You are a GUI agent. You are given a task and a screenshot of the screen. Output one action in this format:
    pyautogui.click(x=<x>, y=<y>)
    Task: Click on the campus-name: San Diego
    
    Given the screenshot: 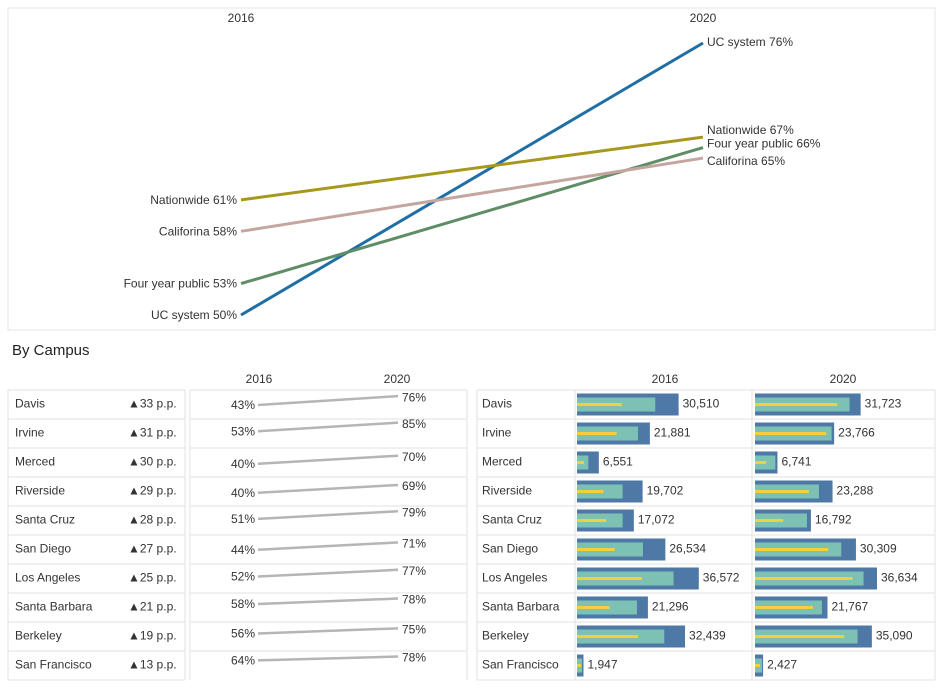 What is the action you would take?
    pyautogui.click(x=510, y=549)
    